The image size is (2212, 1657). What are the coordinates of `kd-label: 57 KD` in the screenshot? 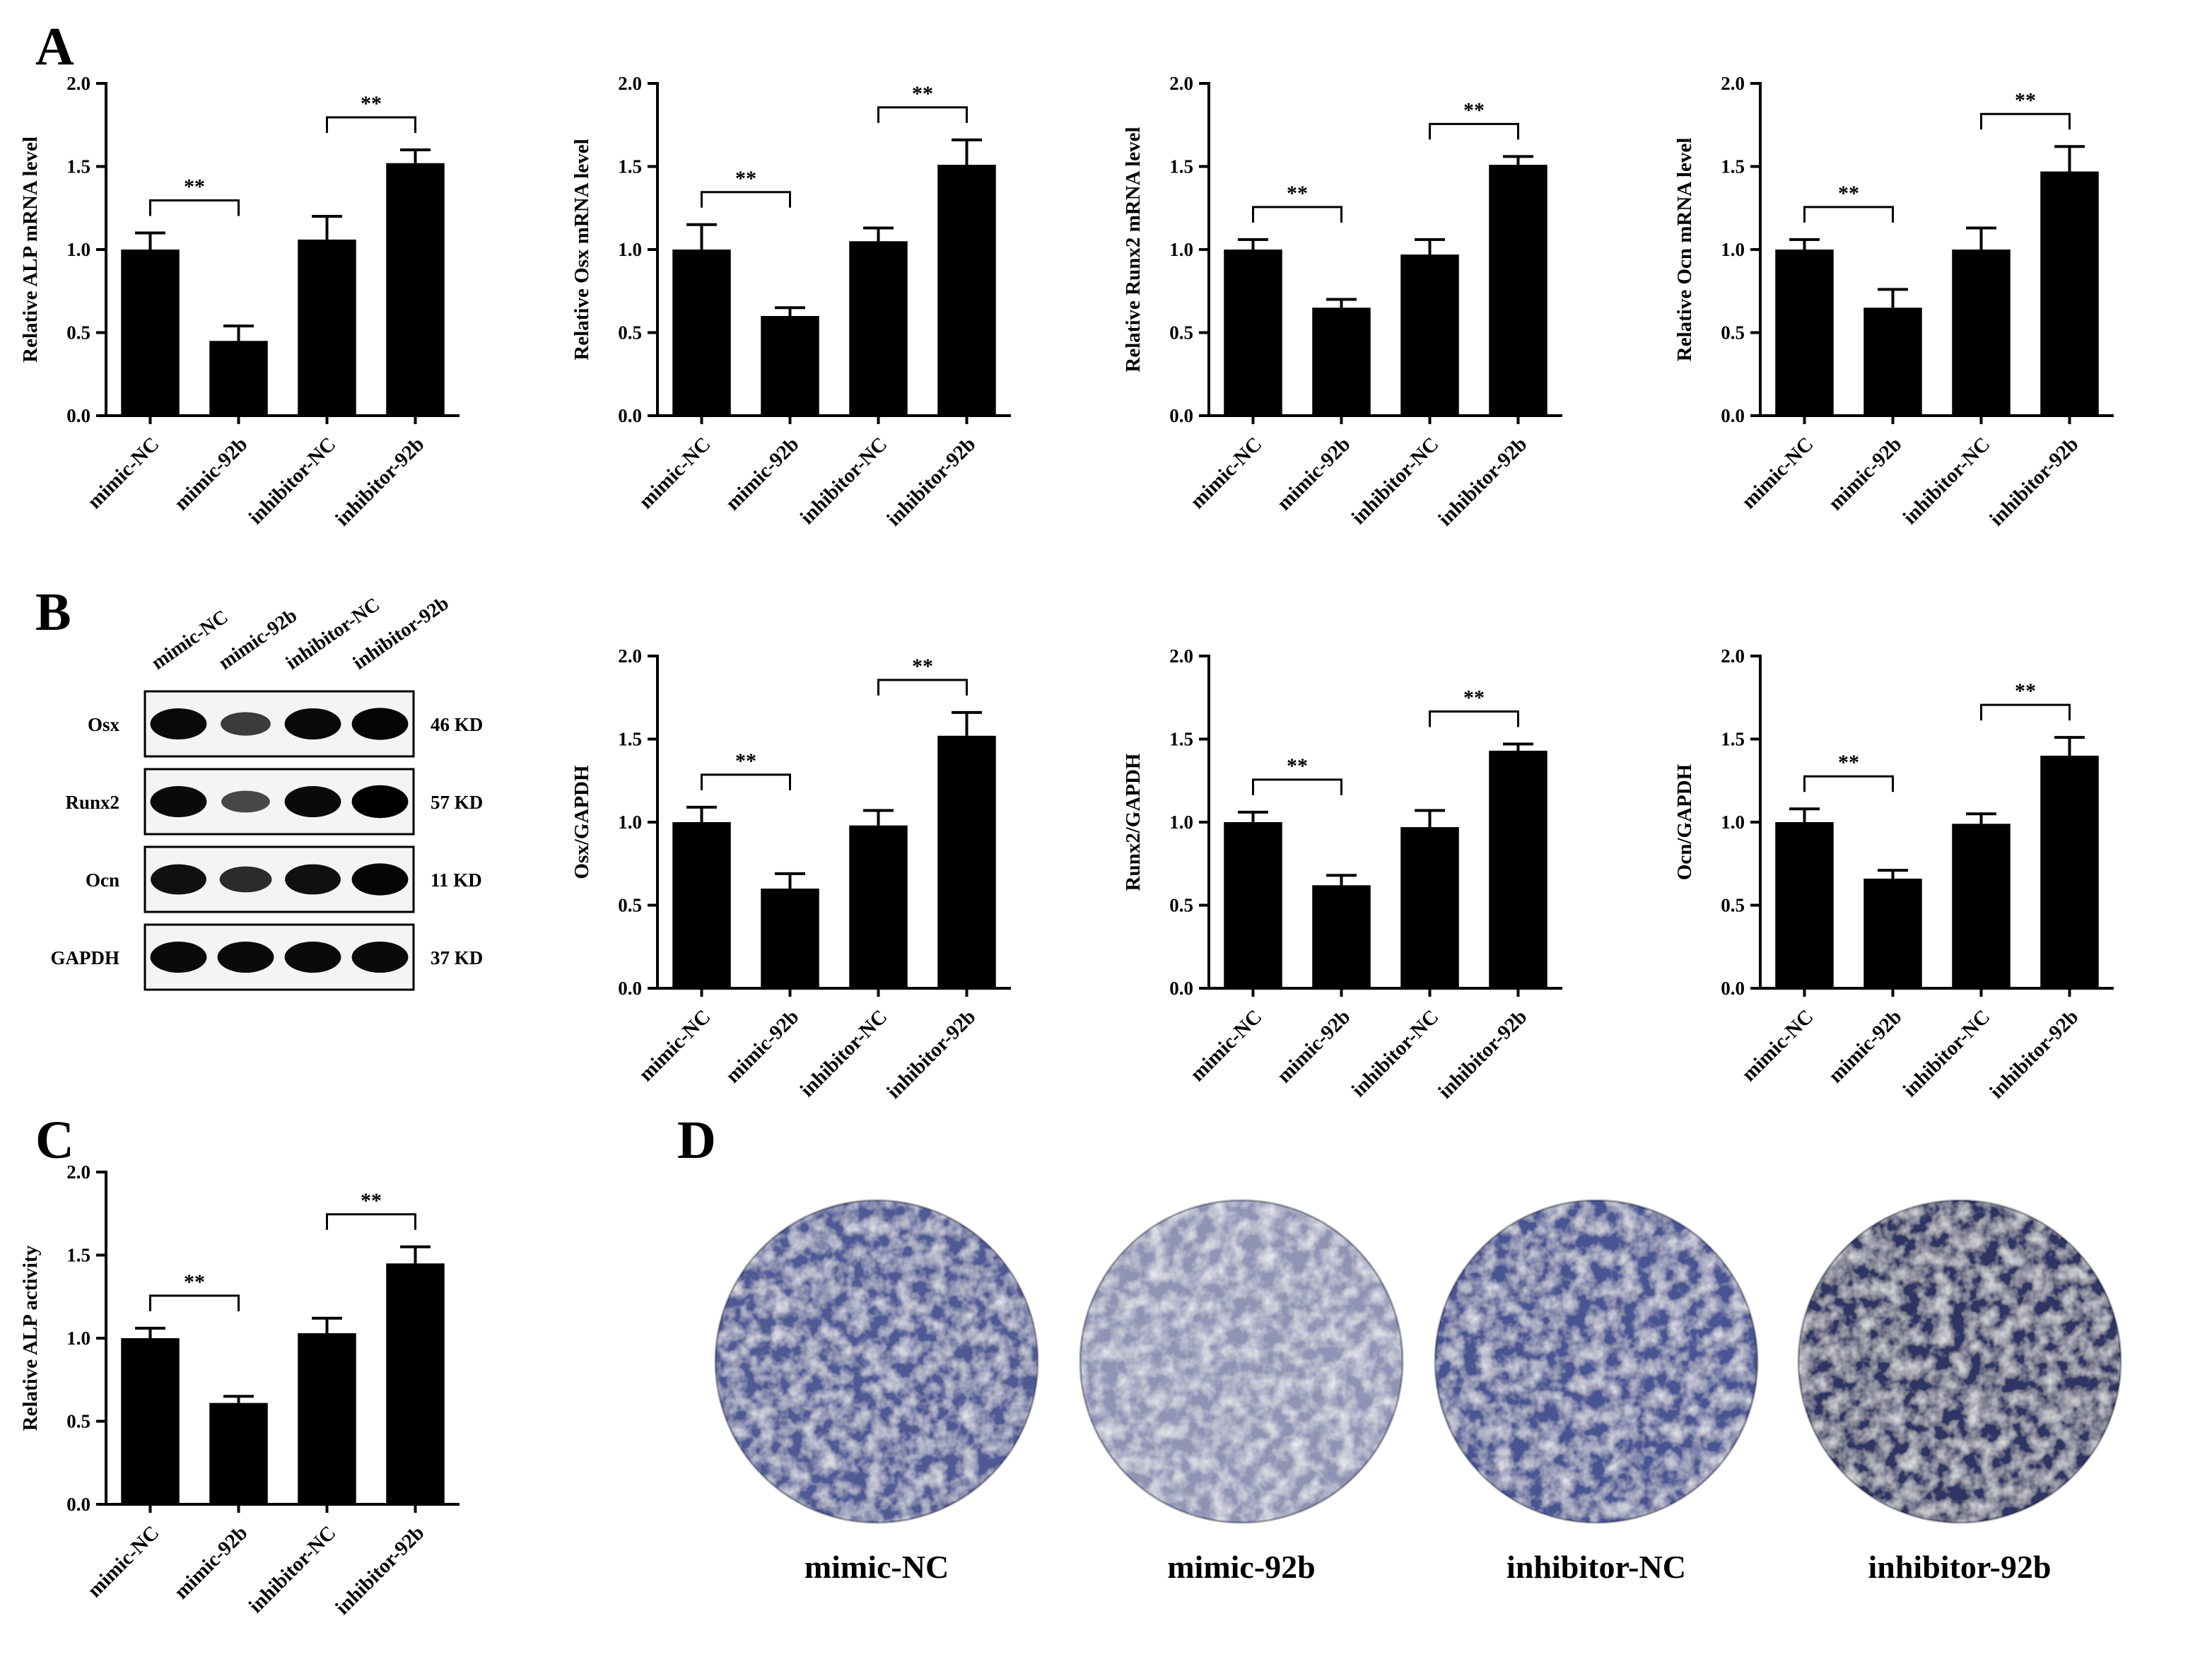 It's located at (457, 802).